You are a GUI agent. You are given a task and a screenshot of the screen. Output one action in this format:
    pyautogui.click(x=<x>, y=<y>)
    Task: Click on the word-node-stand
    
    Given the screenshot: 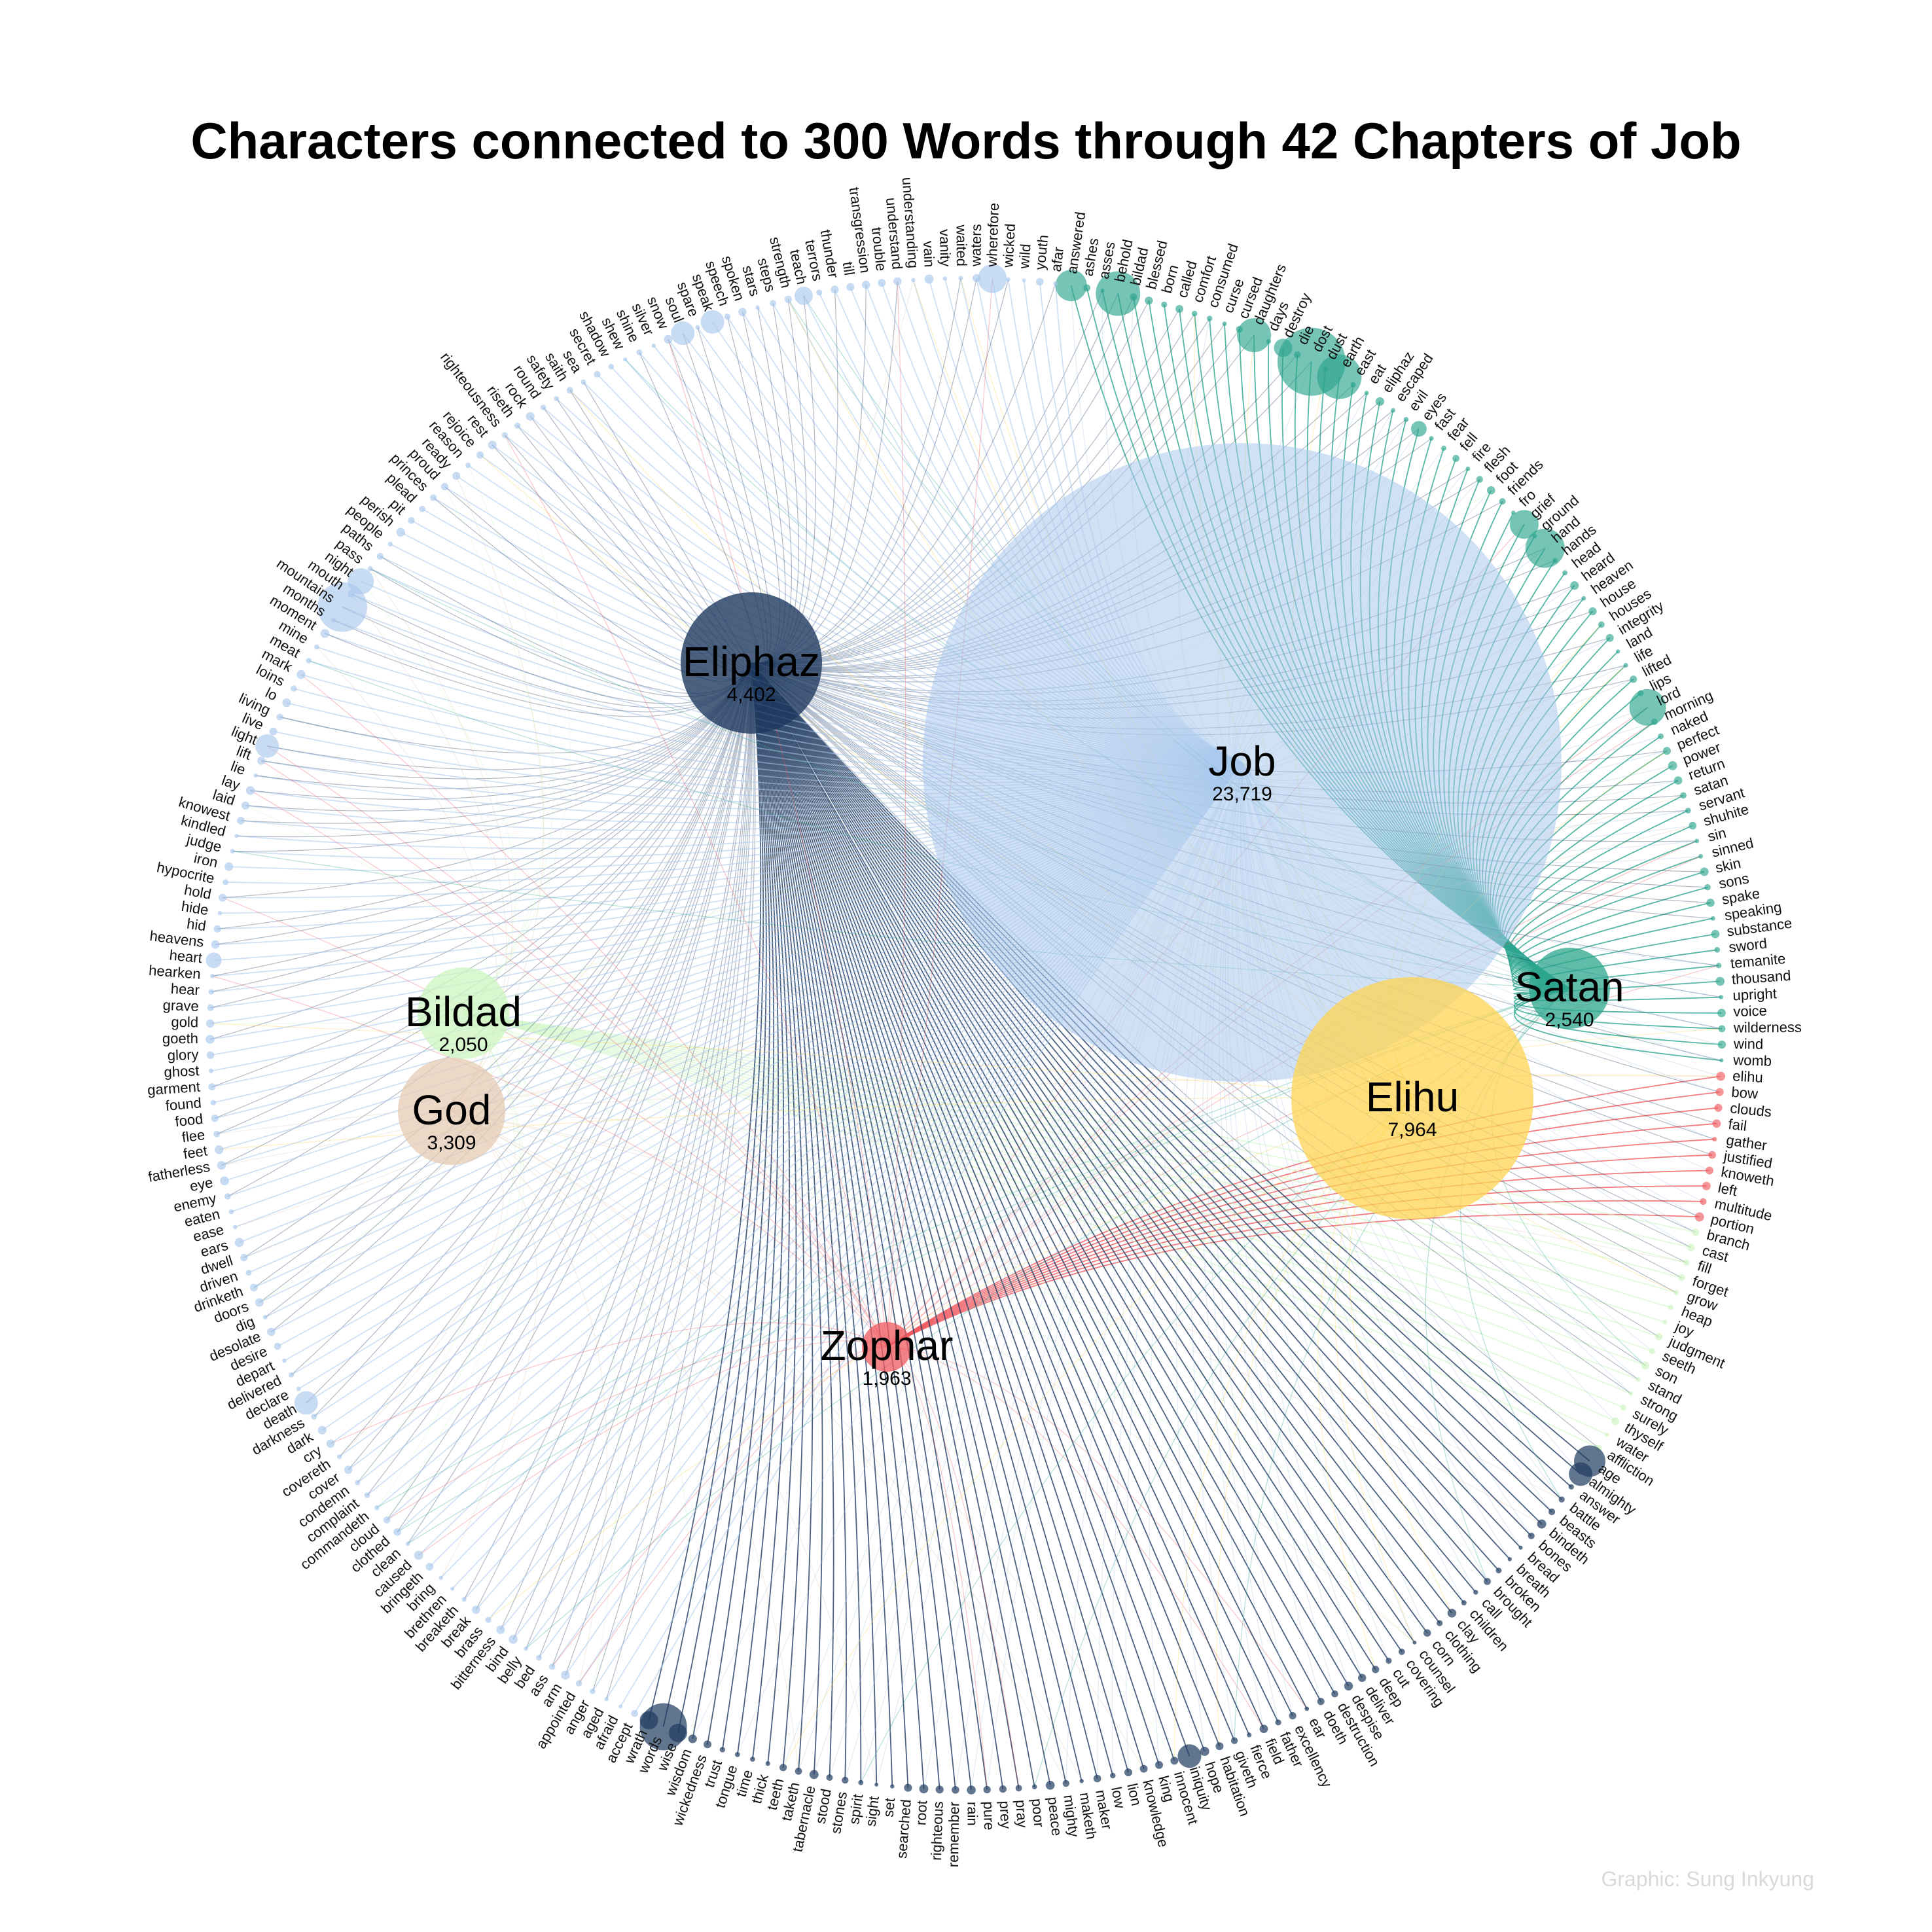 What is the action you would take?
    pyautogui.click(x=1638, y=1379)
    